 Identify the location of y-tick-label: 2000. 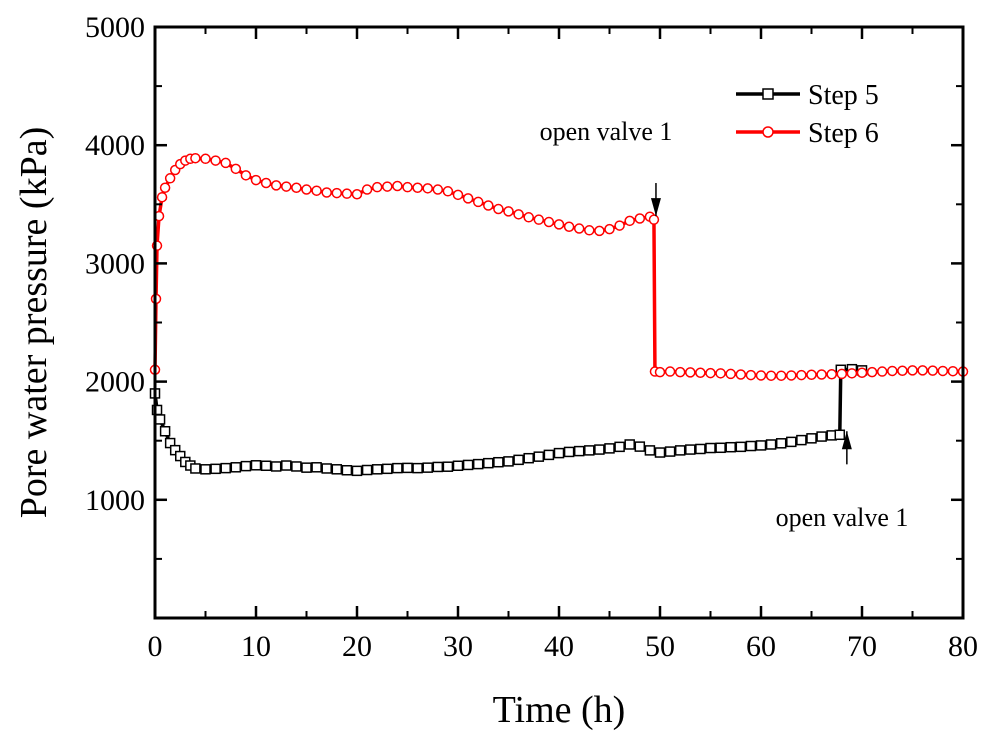
(115, 382).